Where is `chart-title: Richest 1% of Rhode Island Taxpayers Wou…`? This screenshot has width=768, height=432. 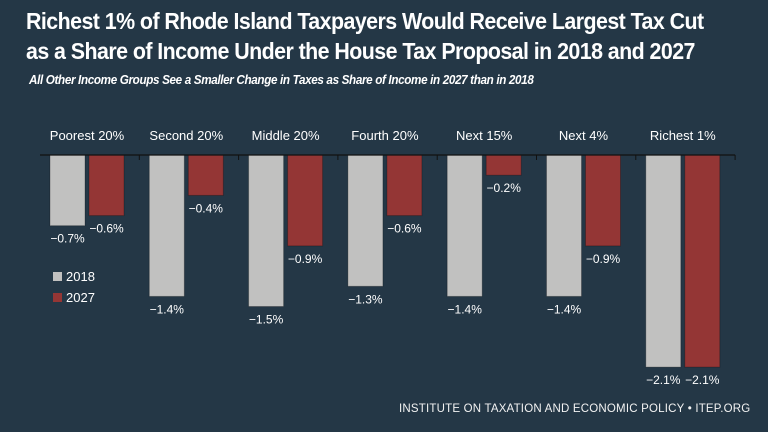 chart-title: Richest 1% of Rhode Island Taxpayers Wou… is located at coordinates (365, 36).